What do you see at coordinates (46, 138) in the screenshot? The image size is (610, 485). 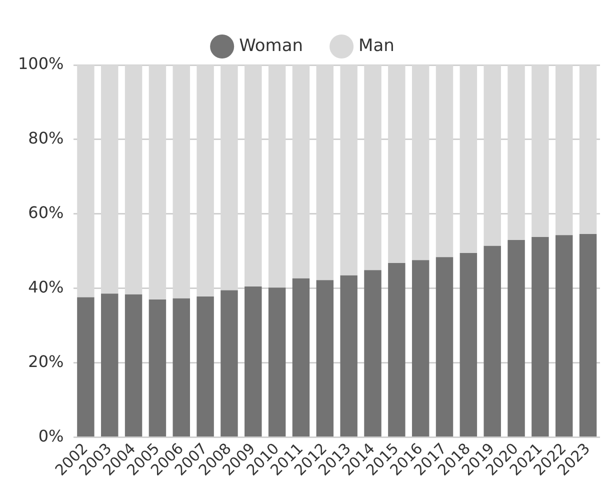 I see `y-tick-label: 80%` at bounding box center [46, 138].